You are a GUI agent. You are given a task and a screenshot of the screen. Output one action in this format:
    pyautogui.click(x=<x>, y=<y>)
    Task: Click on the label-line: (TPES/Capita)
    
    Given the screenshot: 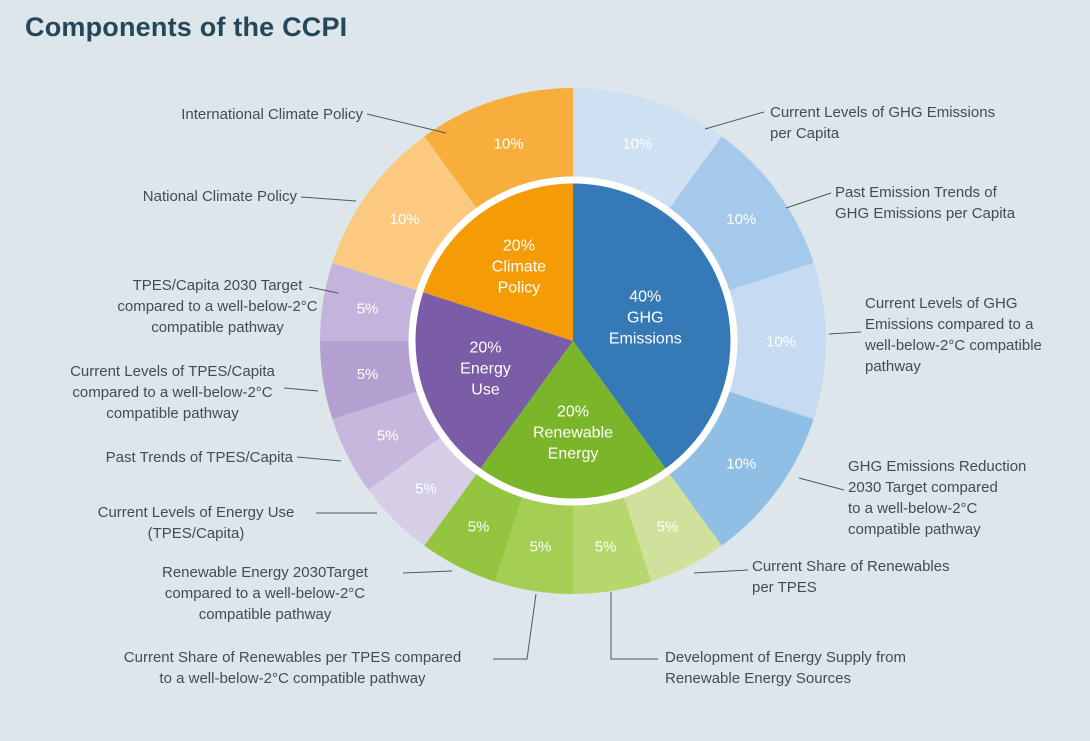 What is the action you would take?
    pyautogui.click(x=196, y=533)
    